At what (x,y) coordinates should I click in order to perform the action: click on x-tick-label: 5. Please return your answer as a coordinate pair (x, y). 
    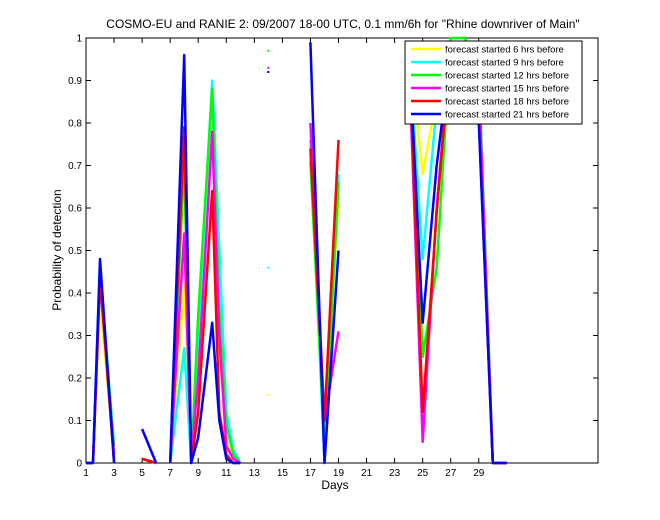
    Looking at the image, I should click on (142, 473).